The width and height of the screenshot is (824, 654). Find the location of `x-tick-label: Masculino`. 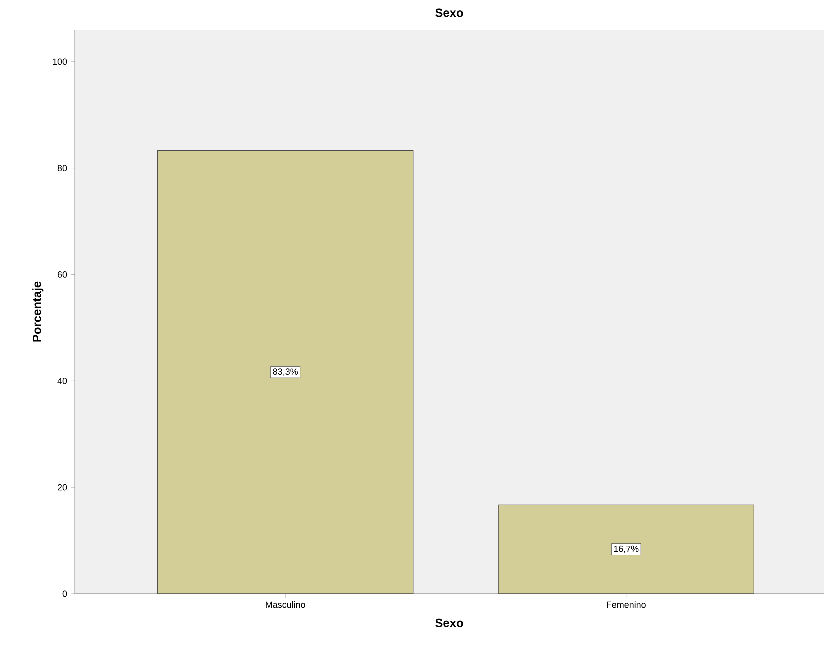

x-tick-label: Masculino is located at coordinates (286, 605).